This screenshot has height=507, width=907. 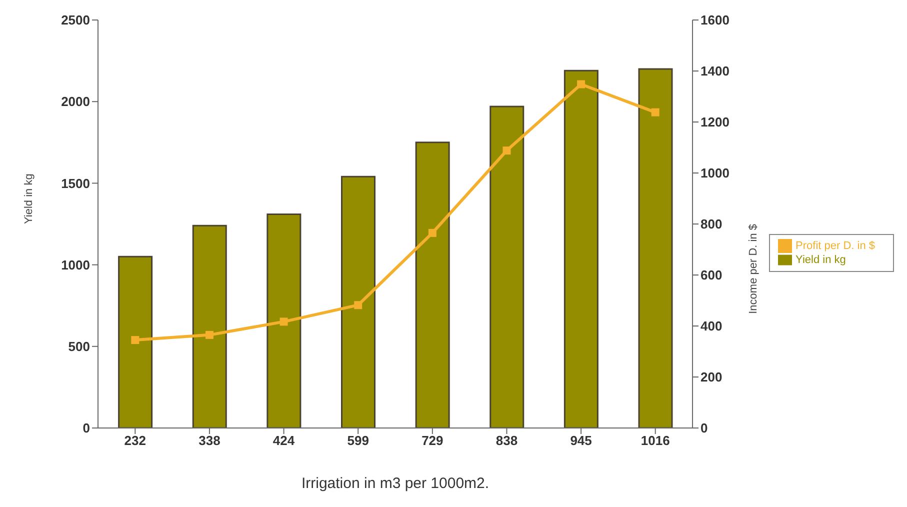 I want to click on legend-label: Profit per D. in $, so click(x=835, y=246).